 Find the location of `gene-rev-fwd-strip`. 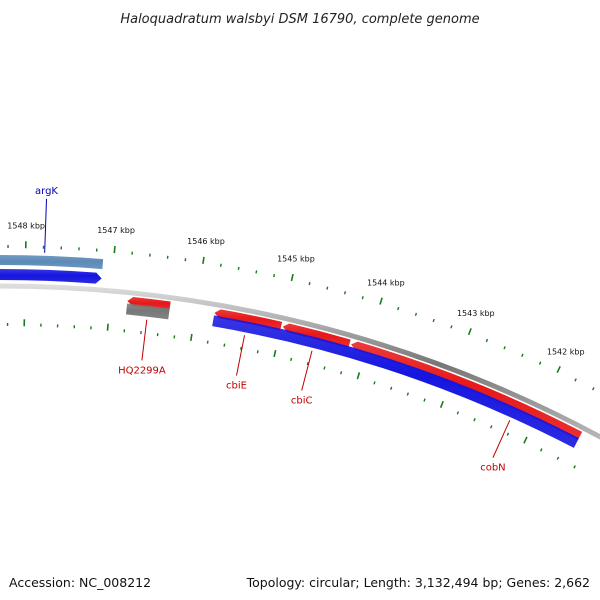

gene-rev-fwd-strip is located at coordinates (395, 381).